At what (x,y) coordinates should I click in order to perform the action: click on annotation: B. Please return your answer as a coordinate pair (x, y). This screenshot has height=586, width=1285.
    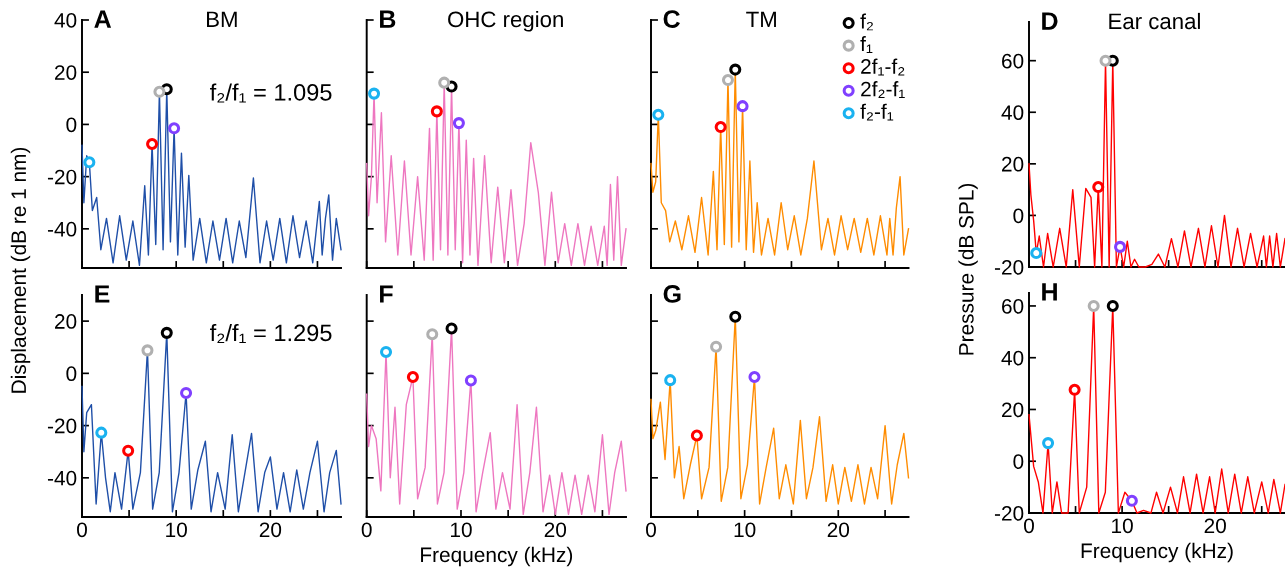
    Looking at the image, I should click on (388, 19).